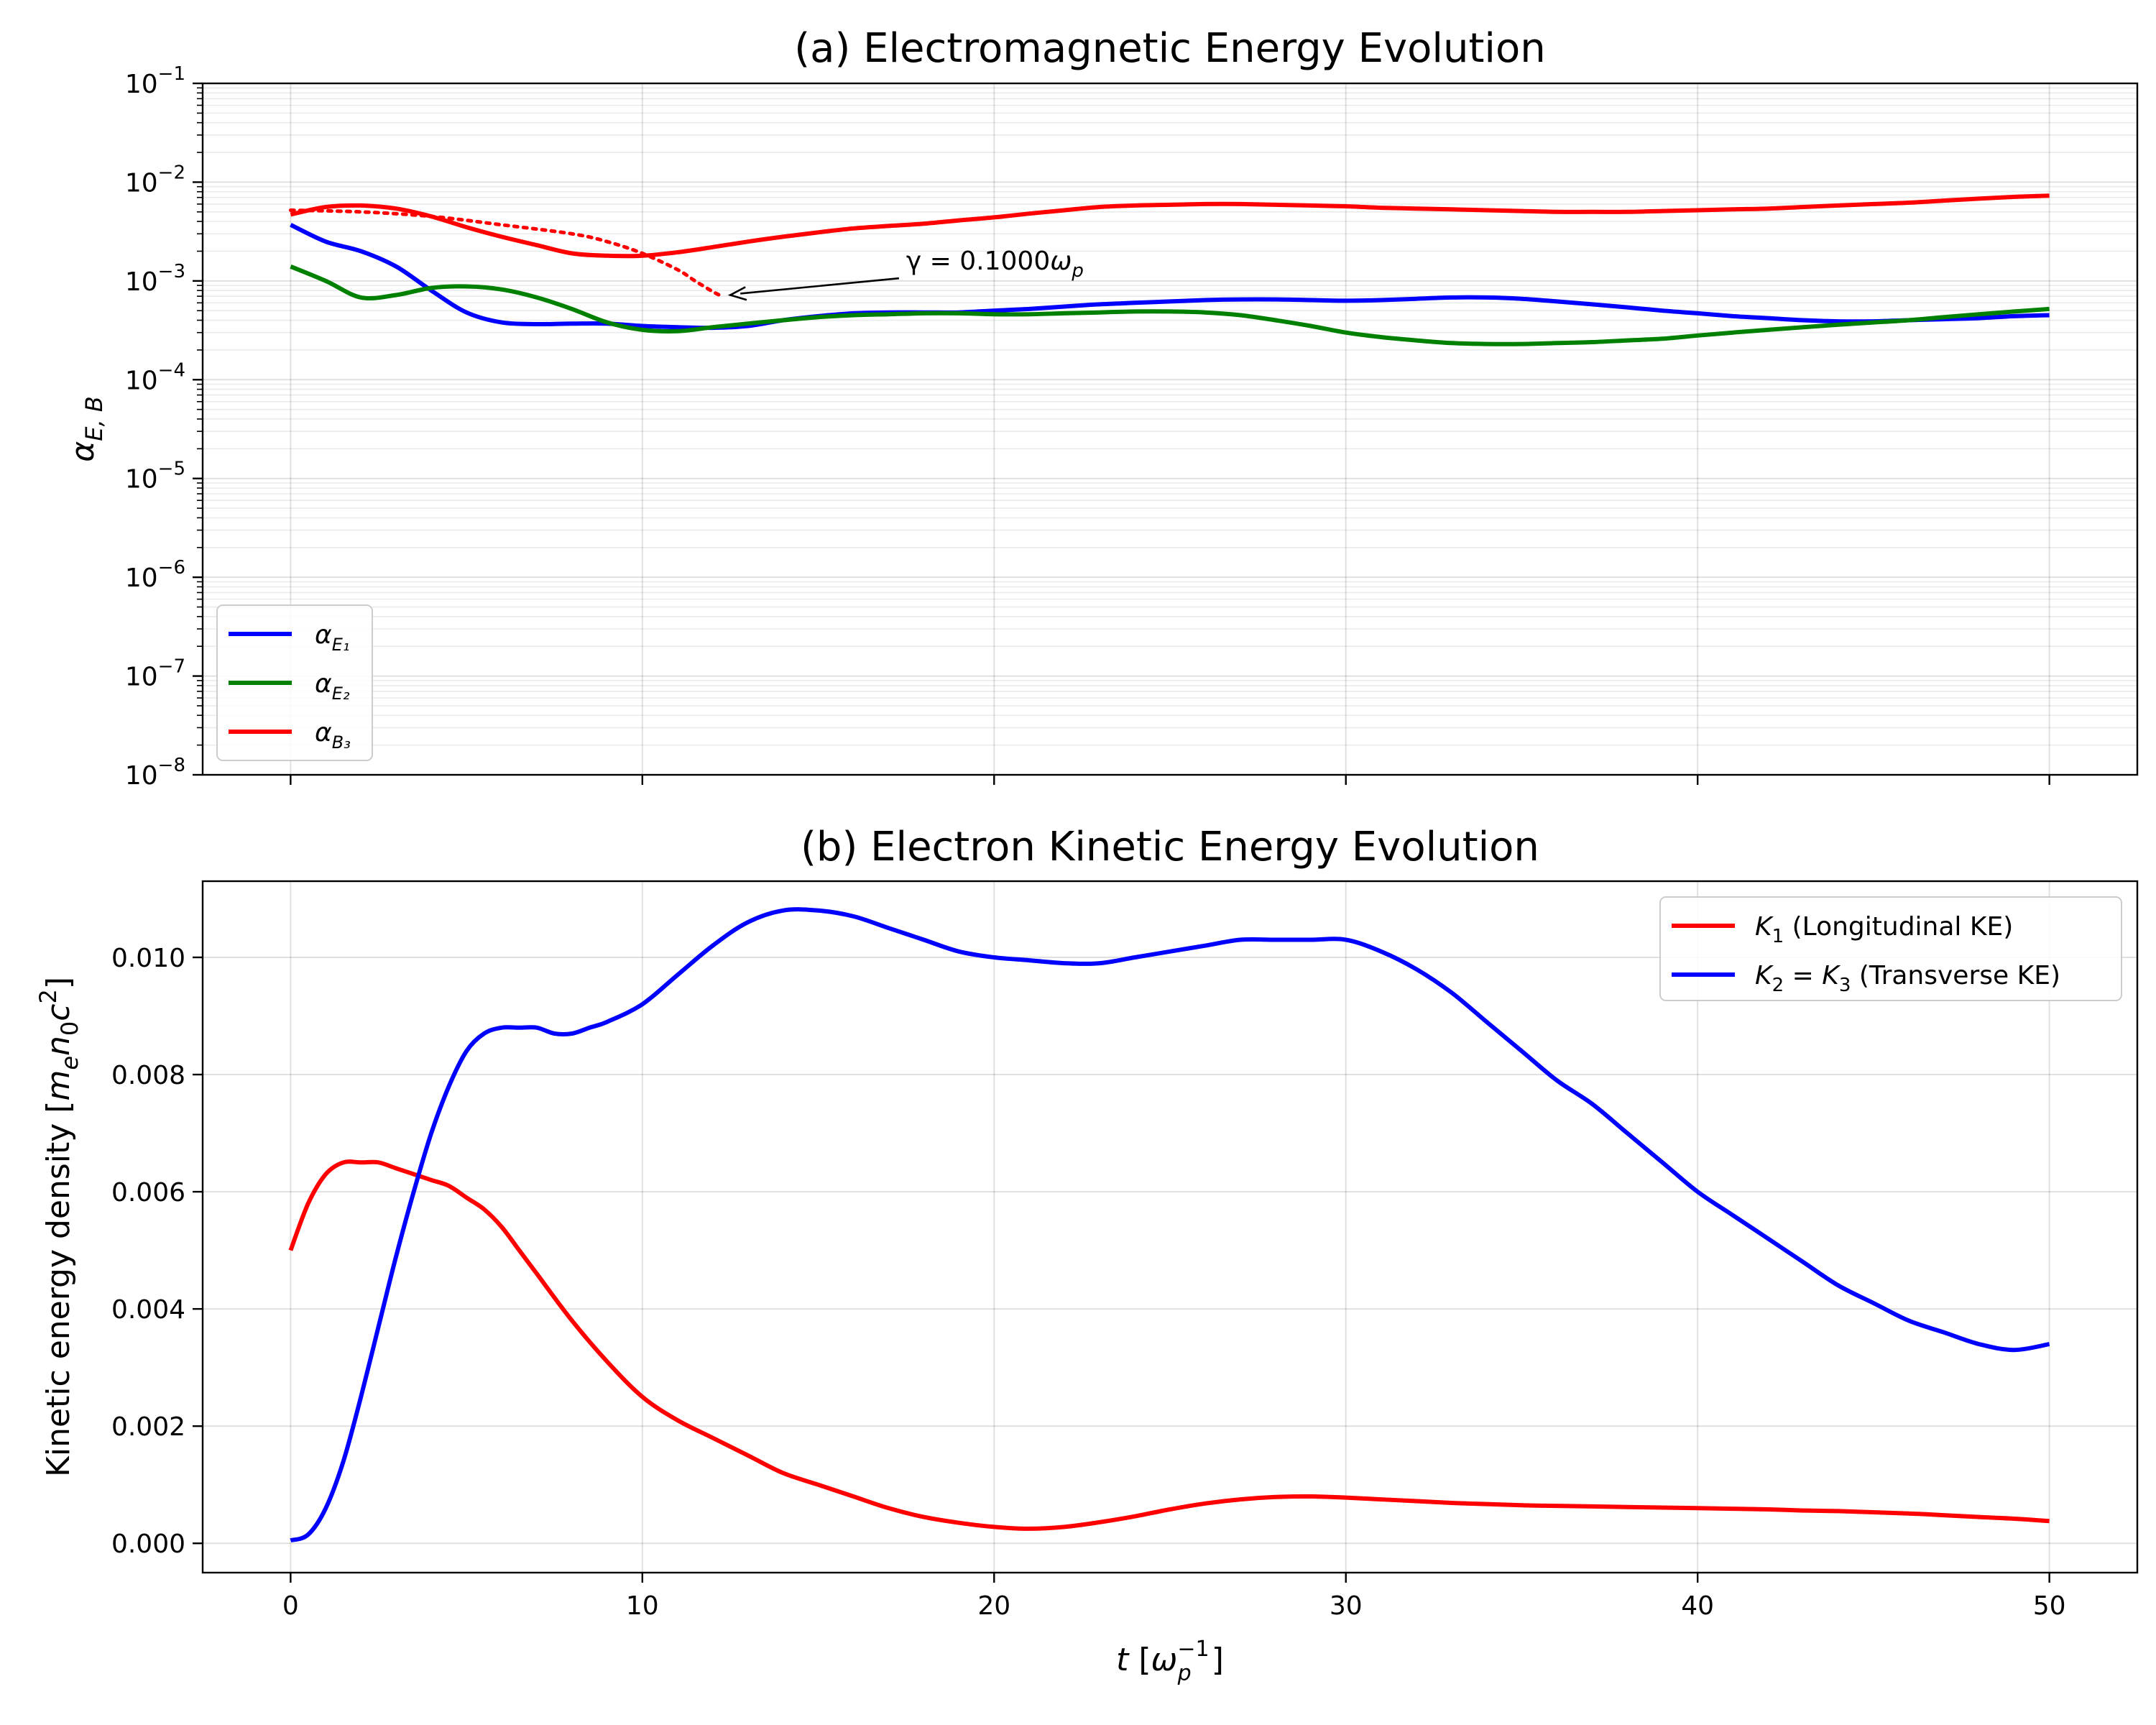  I want to click on panel-a-annotation: γ = 0.1000ωp, so click(905, 274).